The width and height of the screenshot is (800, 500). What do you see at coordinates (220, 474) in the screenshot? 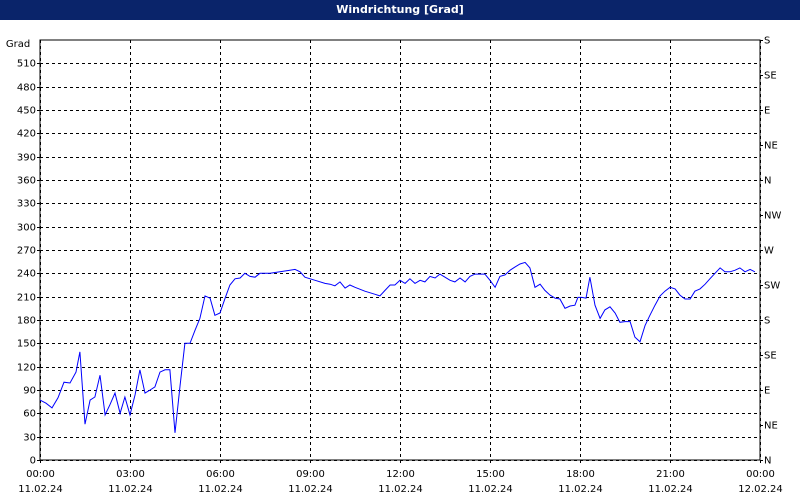
I see `x-tick-label: 06:00` at bounding box center [220, 474].